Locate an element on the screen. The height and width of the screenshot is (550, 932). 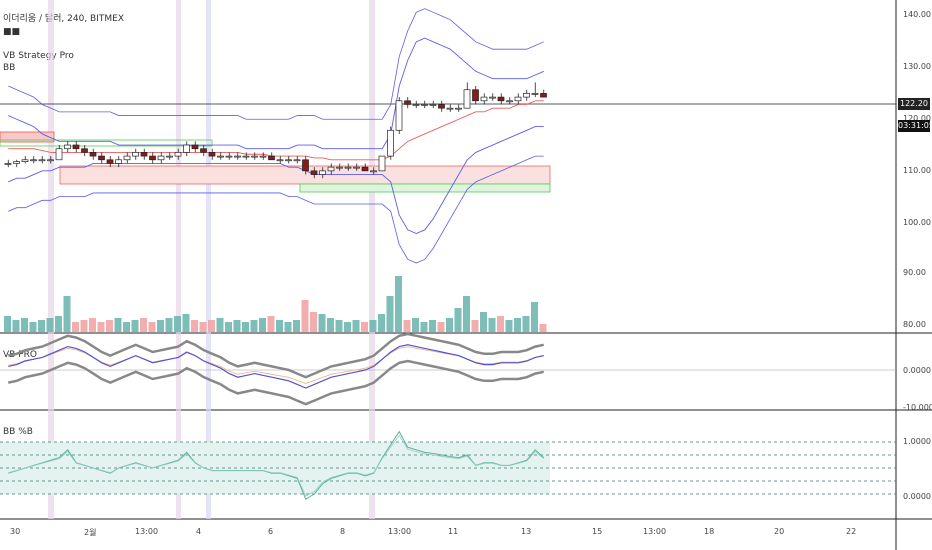
vb-pro-pane-label: VB PRO is located at coordinates (20, 355).